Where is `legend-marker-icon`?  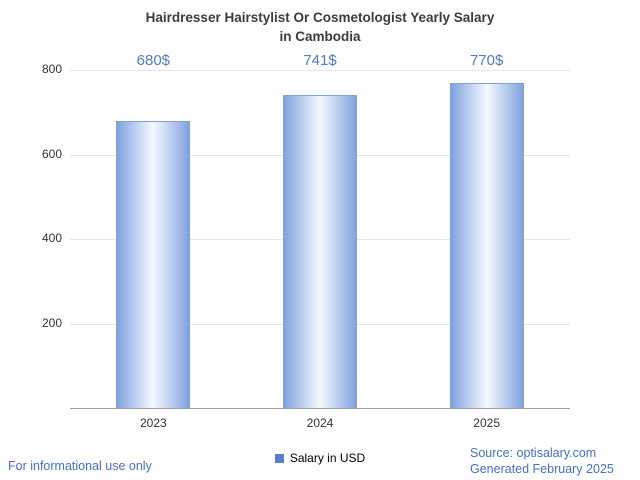
legend-marker-icon is located at coordinates (279, 458).